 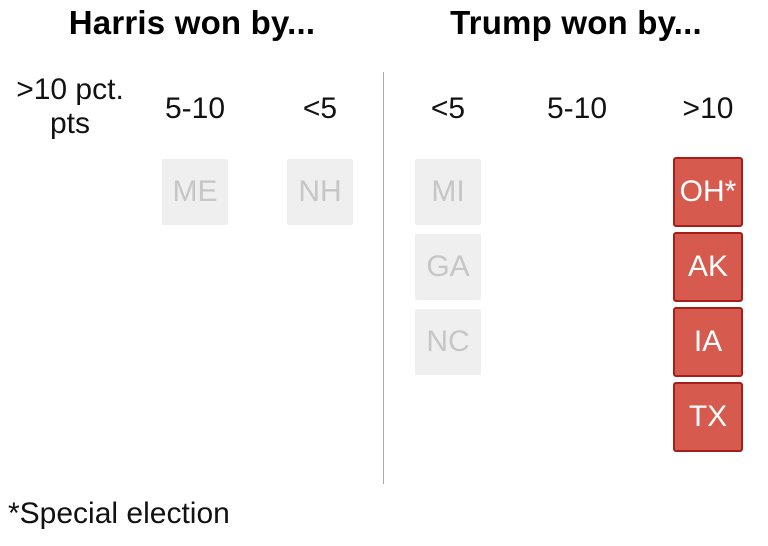 What do you see at coordinates (708, 267) in the screenshot?
I see `state-box-ak: AK` at bounding box center [708, 267].